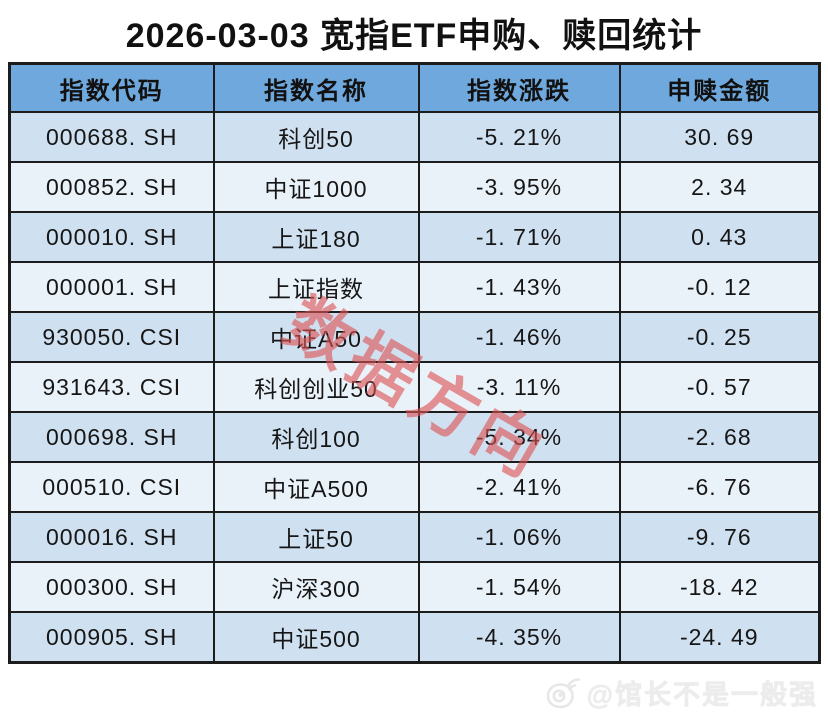 This screenshot has width=828, height=715. I want to click on table-row: 000001. SH 上证指数 -1. 43% -0. 12, so click(414, 287).